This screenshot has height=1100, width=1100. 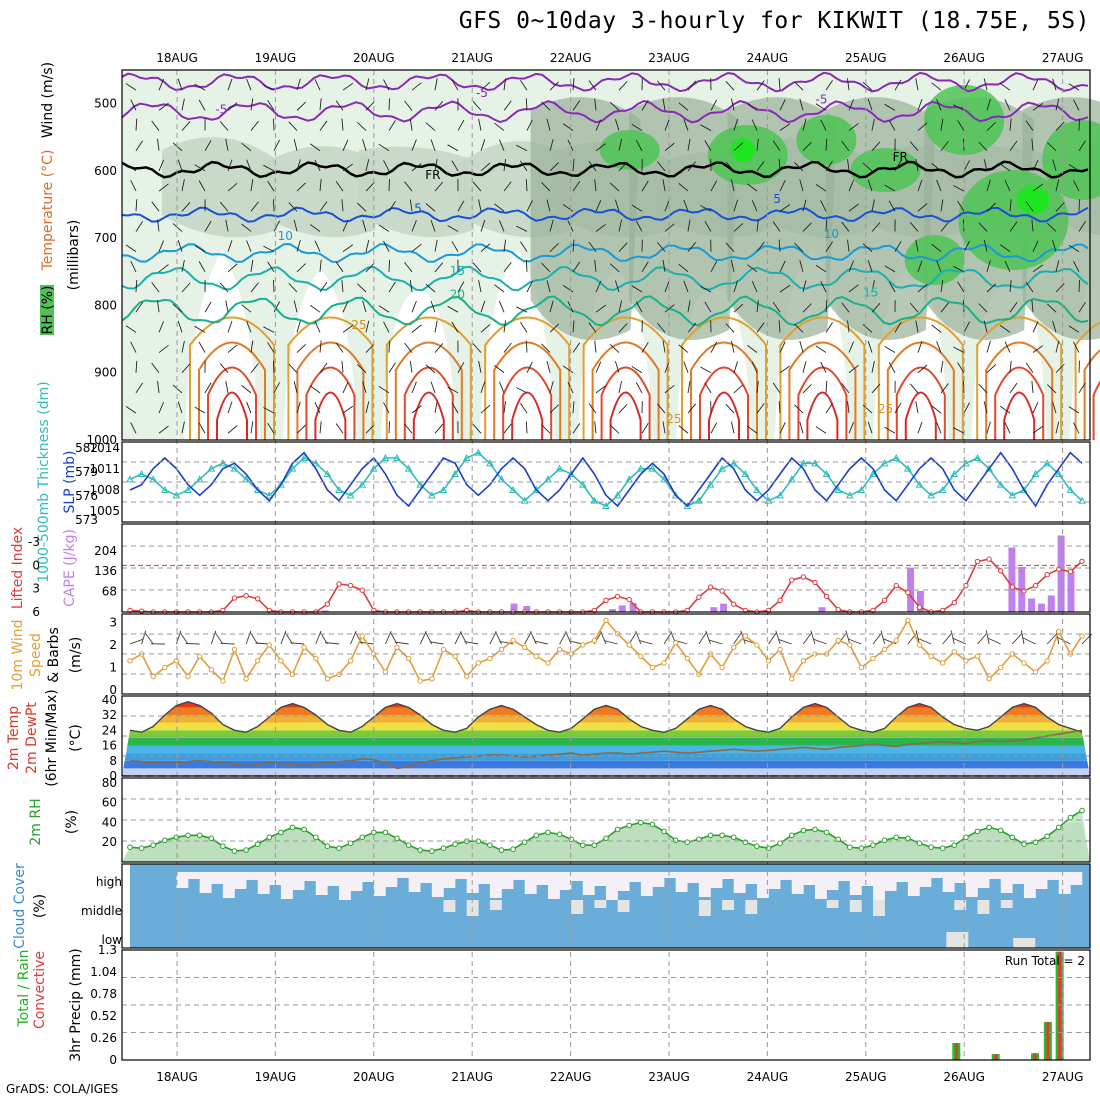 I want to click on slp-axis-label: SLP (mb), so click(x=70, y=481).